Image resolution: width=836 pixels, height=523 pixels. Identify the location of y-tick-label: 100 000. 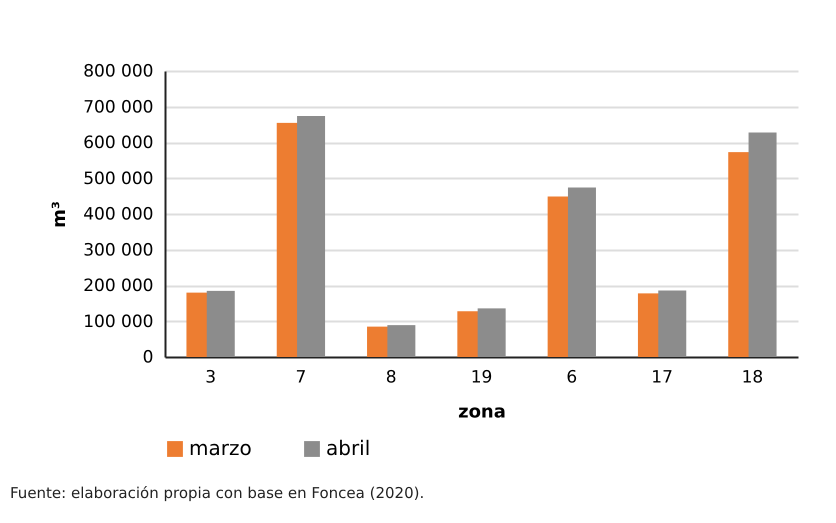
(118, 322).